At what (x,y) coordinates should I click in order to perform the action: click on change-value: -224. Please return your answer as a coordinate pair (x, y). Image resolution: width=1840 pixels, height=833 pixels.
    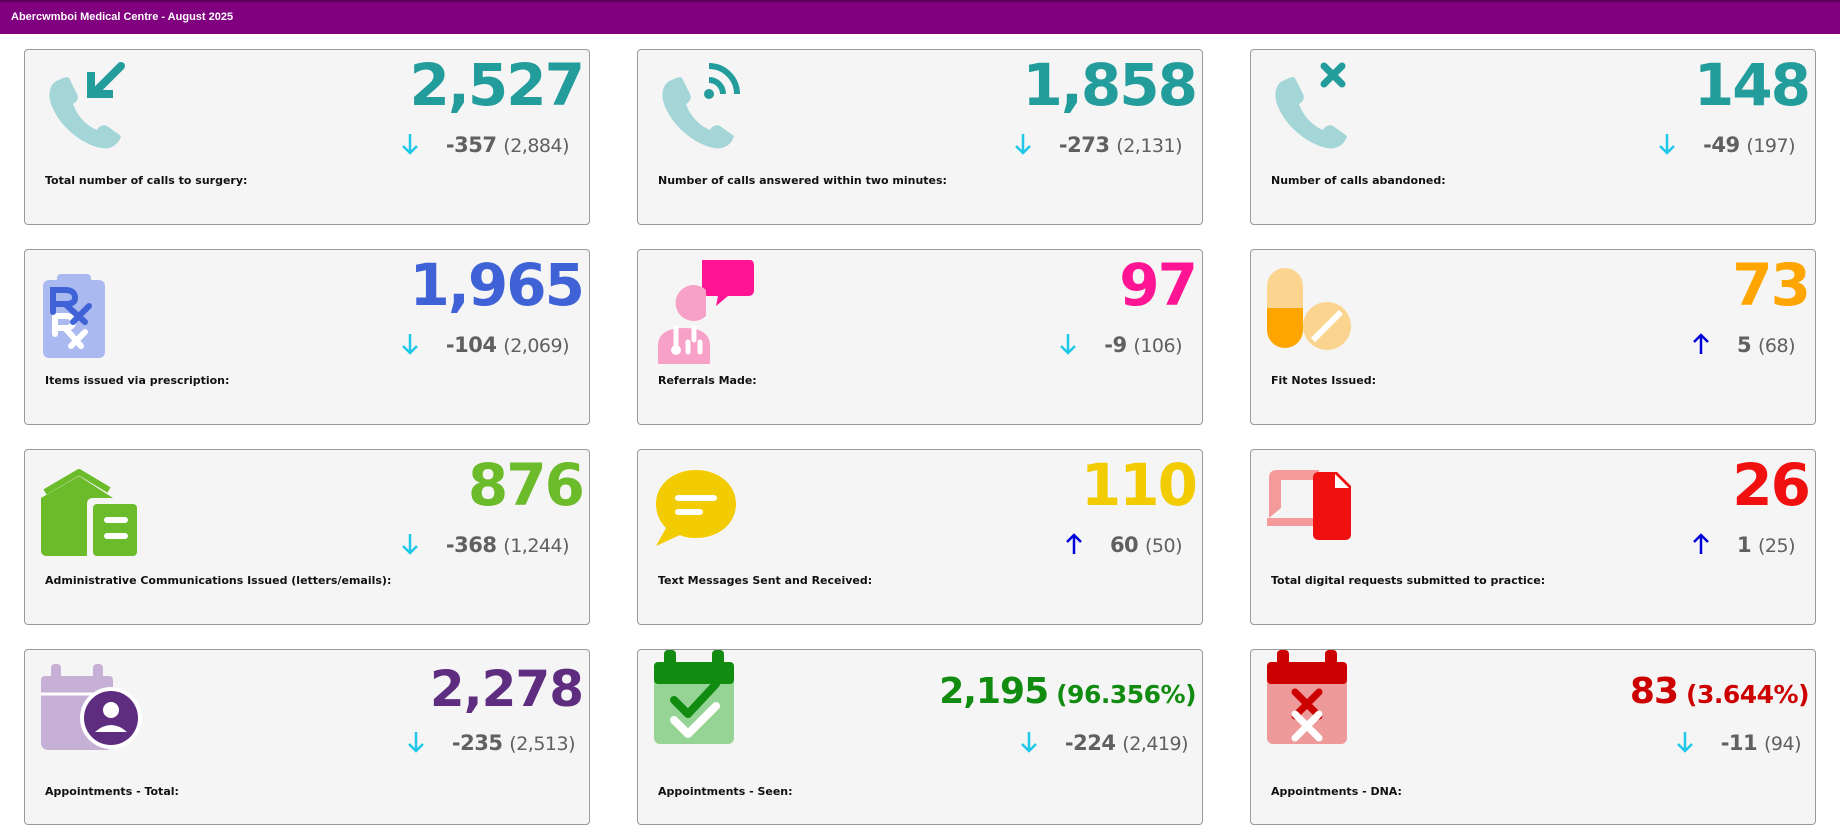
    Looking at the image, I should click on (1090, 743).